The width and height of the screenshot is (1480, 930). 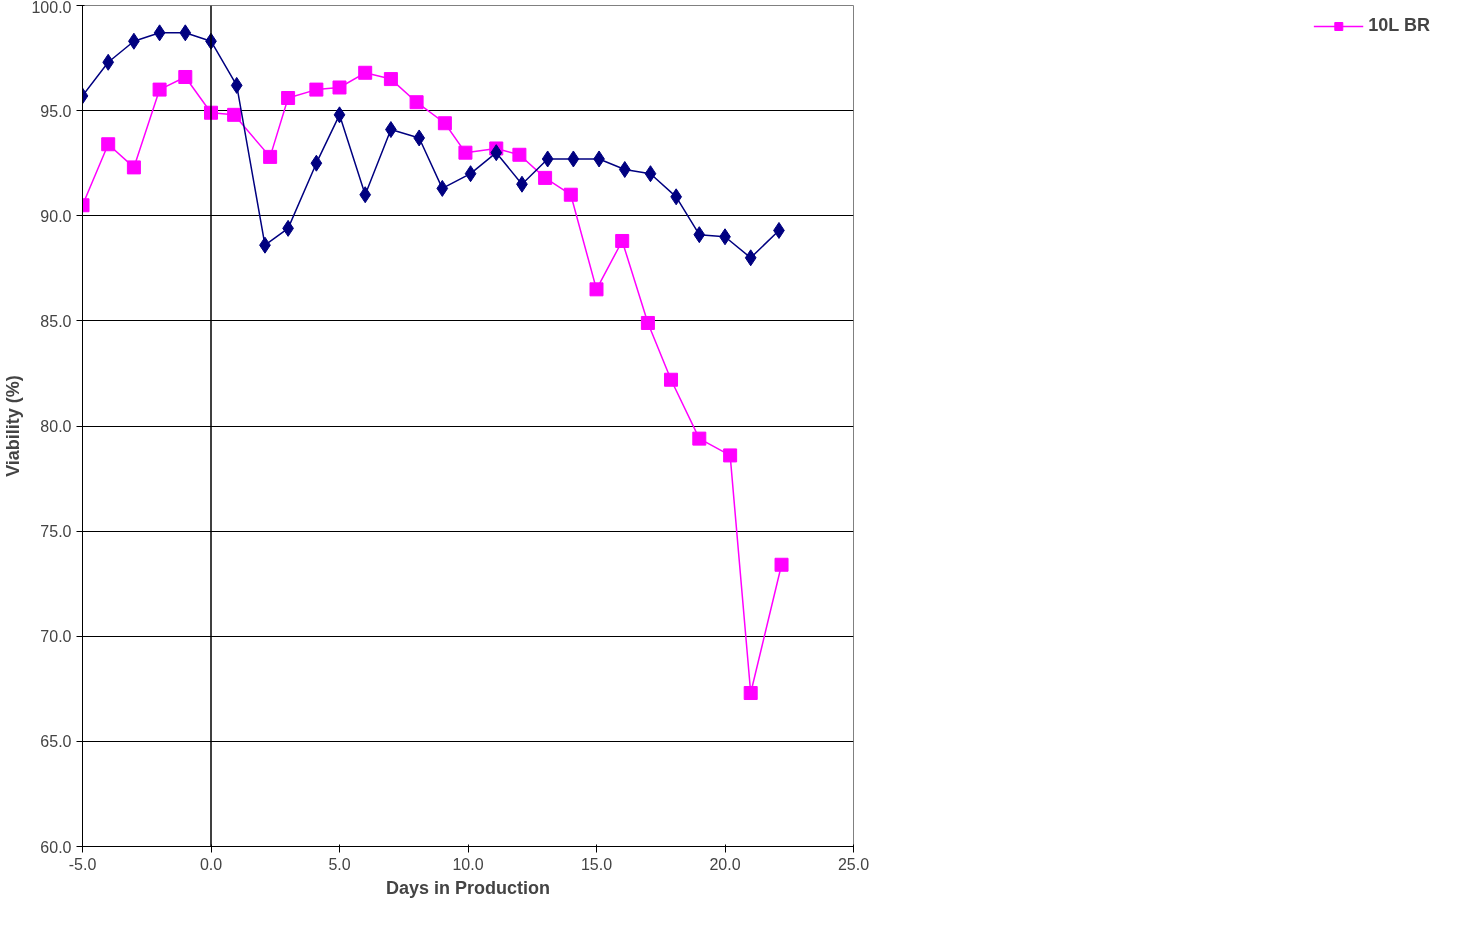 What do you see at coordinates (56, 426) in the screenshot?
I see `y-tick-label: 80.0` at bounding box center [56, 426].